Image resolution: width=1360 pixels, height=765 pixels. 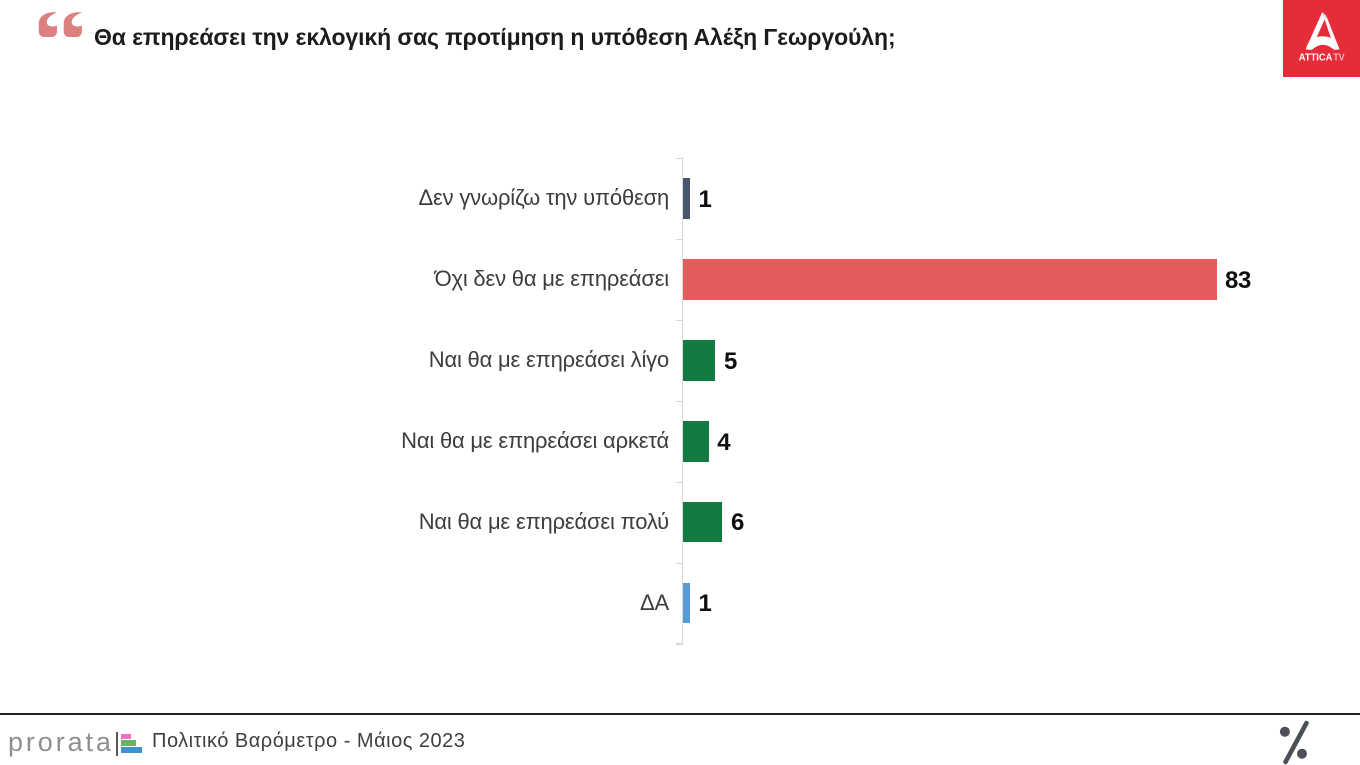 I want to click on svg-text: TV, so click(x=1339, y=58).